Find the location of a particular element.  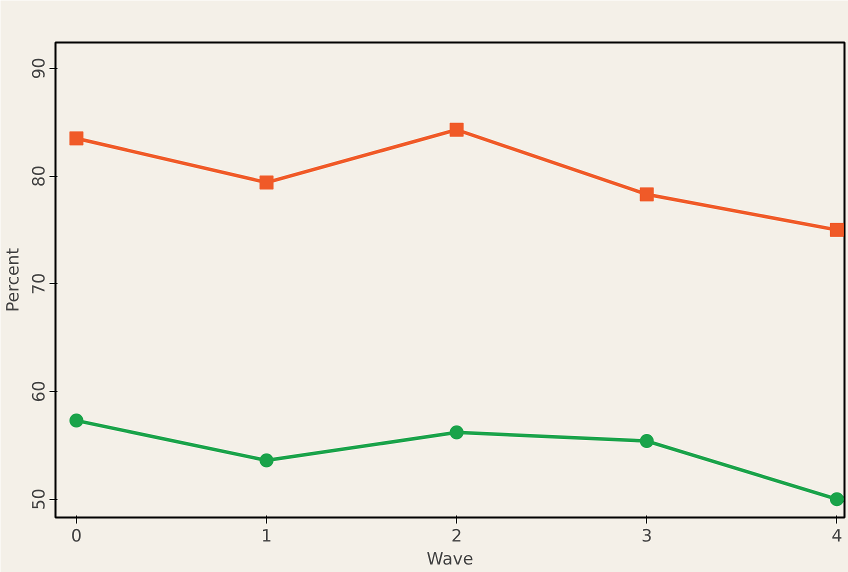

x-axis-title: Wave is located at coordinates (450, 560).